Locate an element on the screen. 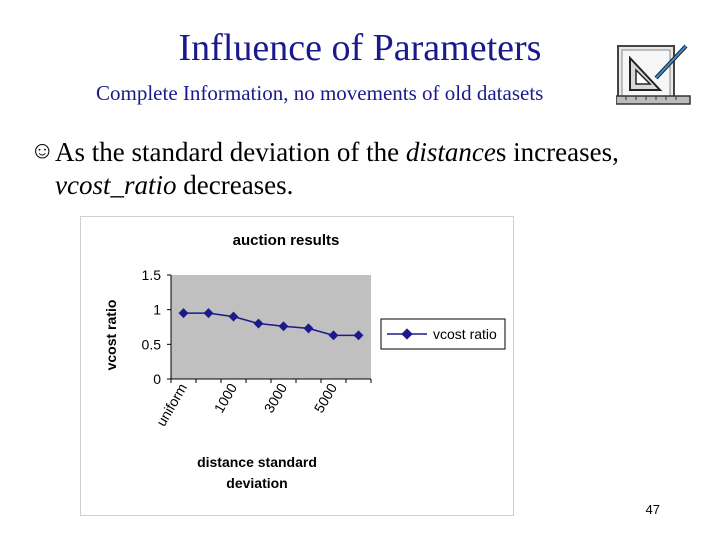 This screenshot has width=720, height=540. y-tick-label: 0 is located at coordinates (157, 379).